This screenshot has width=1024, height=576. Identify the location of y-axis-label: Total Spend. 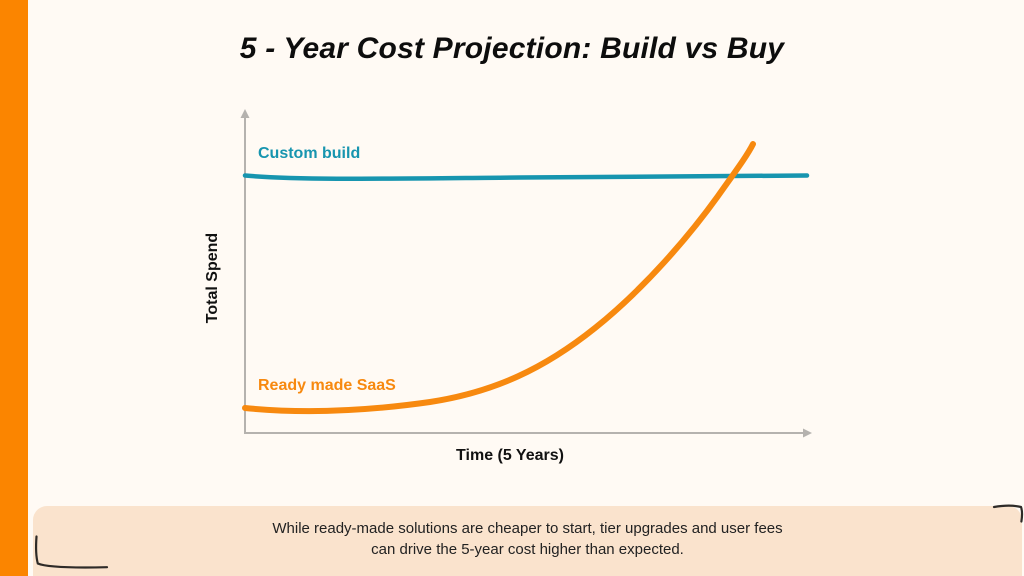
(212, 278).